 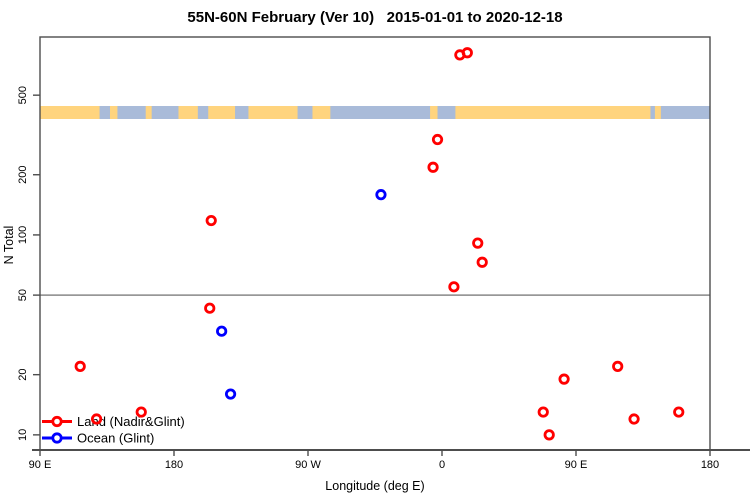 I want to click on legend-label: Land (Nadir&Glint), so click(x=131, y=421).